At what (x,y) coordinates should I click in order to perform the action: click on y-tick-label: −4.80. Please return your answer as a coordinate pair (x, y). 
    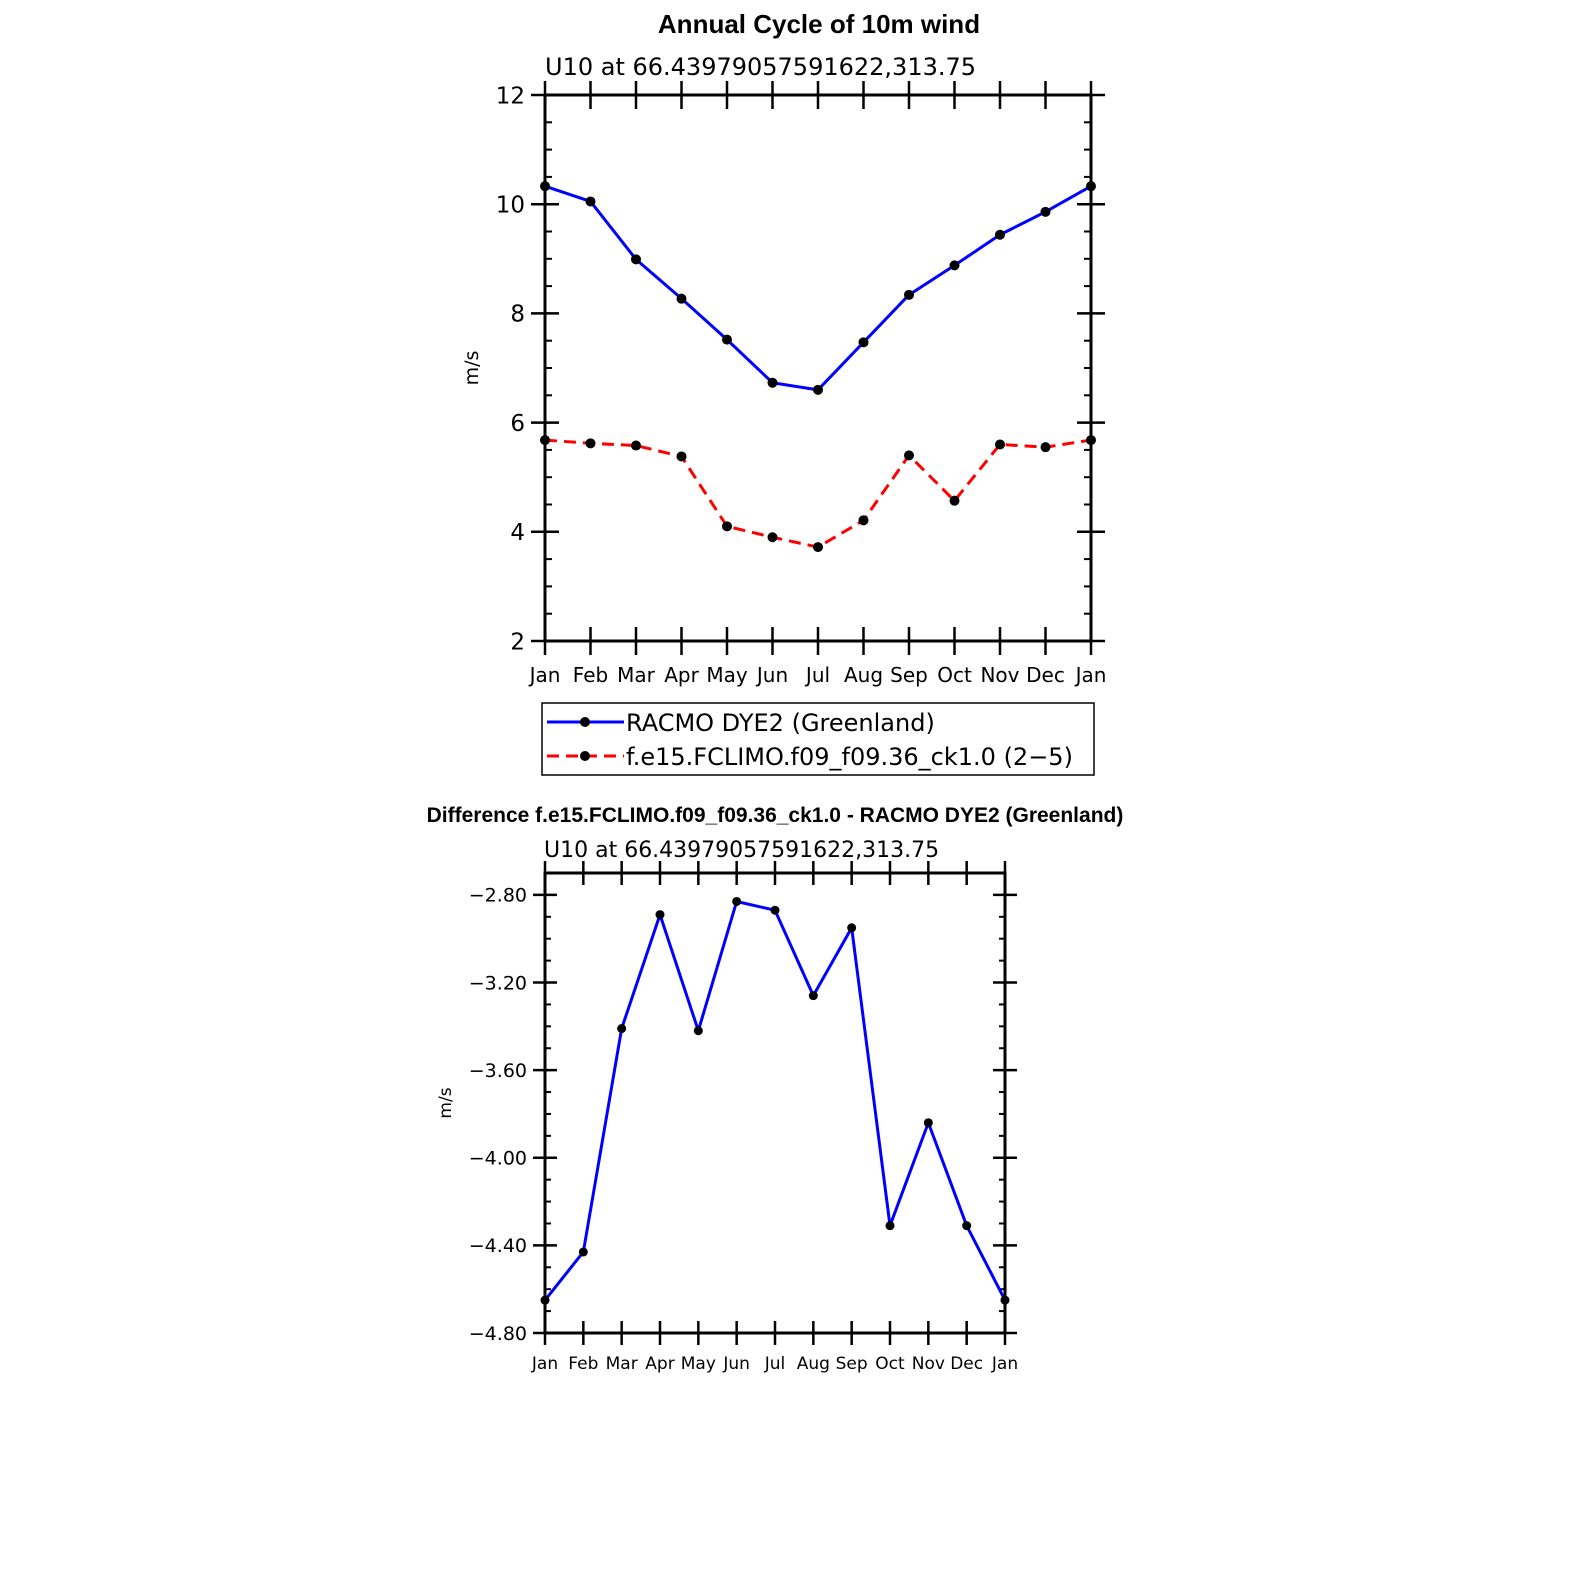
    Looking at the image, I should click on (498, 1334).